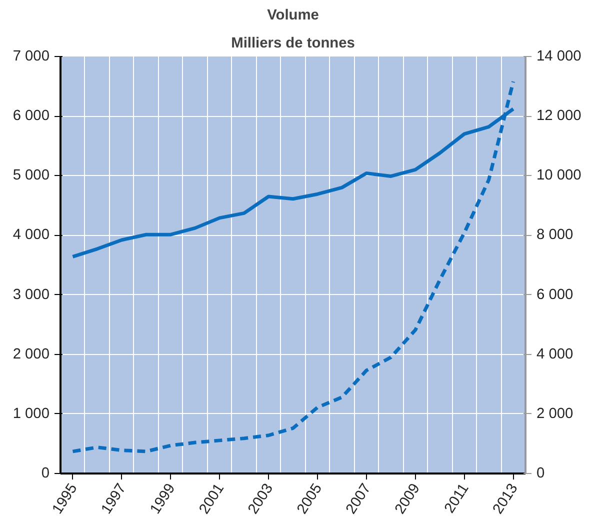 This screenshot has width=595, height=528. Describe the element at coordinates (559, 176) in the screenshot. I see `y2-tick-label: 10 000` at that location.